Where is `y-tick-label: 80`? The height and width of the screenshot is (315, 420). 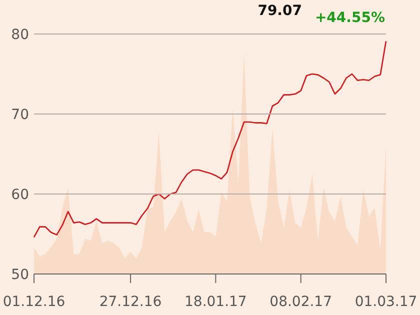
y-tick-label: 80 is located at coordinates (20, 34).